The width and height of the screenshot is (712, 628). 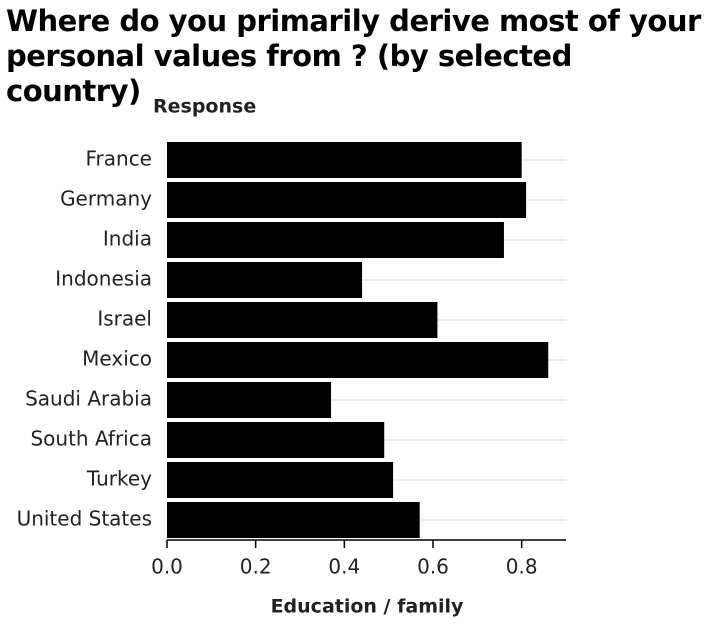 What do you see at coordinates (124, 319) in the screenshot?
I see `y-tick-label: Israel` at bounding box center [124, 319].